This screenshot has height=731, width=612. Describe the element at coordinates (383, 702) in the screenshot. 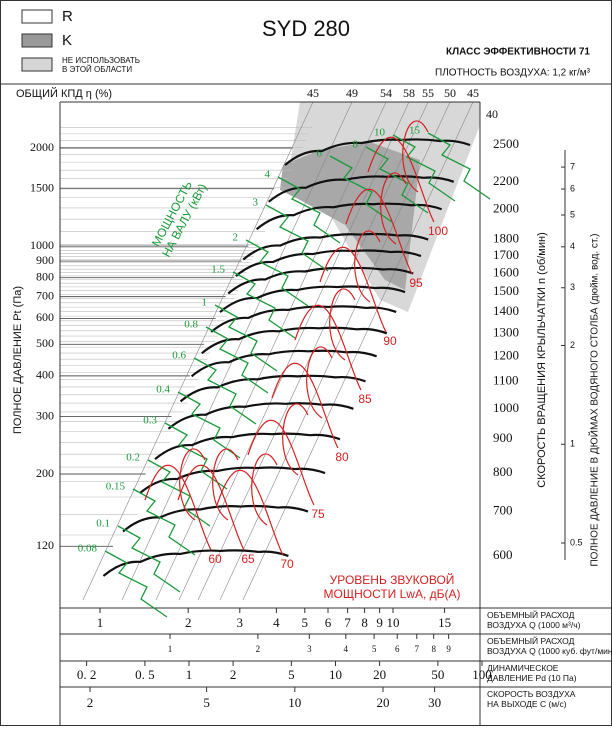

I see `scale-tick-label: 20` at that location.